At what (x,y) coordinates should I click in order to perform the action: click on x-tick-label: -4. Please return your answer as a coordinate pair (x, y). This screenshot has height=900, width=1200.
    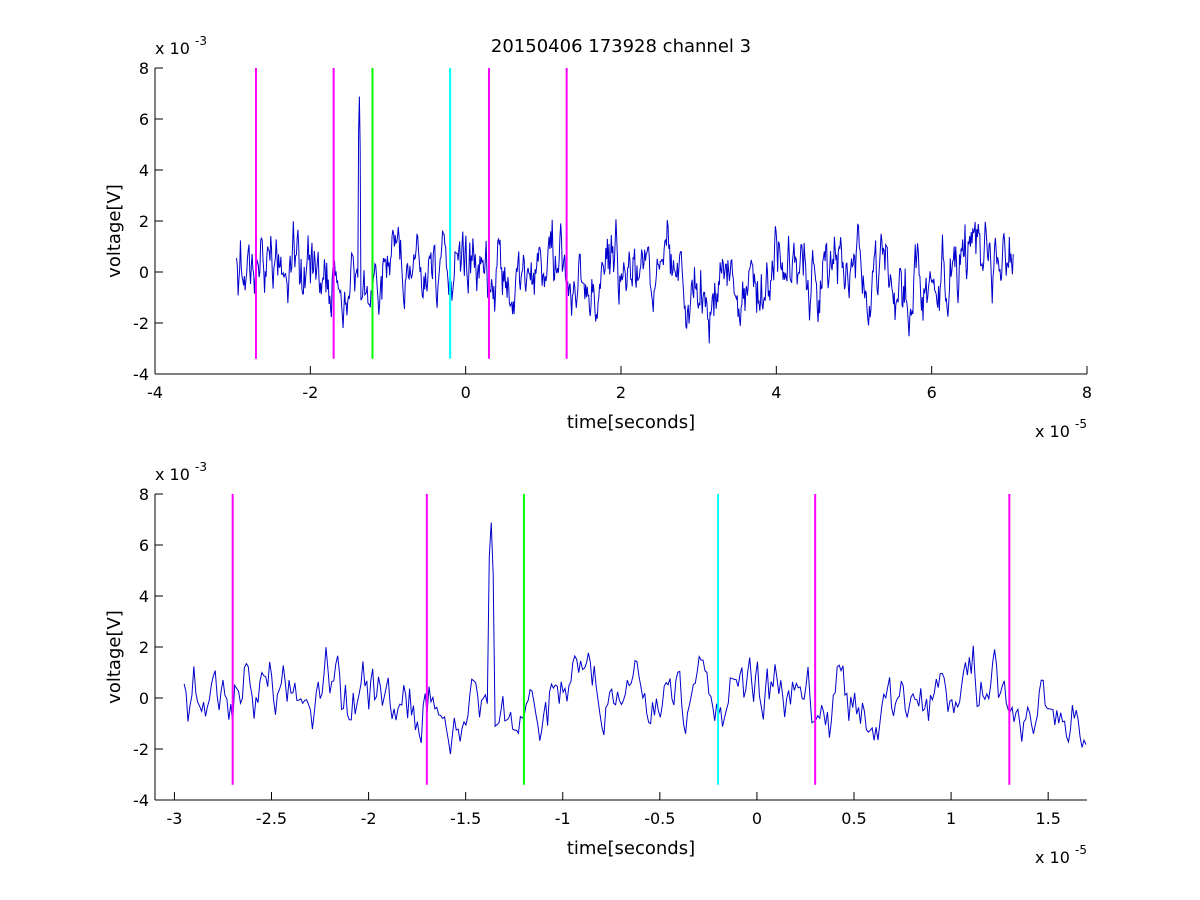
    Looking at the image, I should click on (155, 392).